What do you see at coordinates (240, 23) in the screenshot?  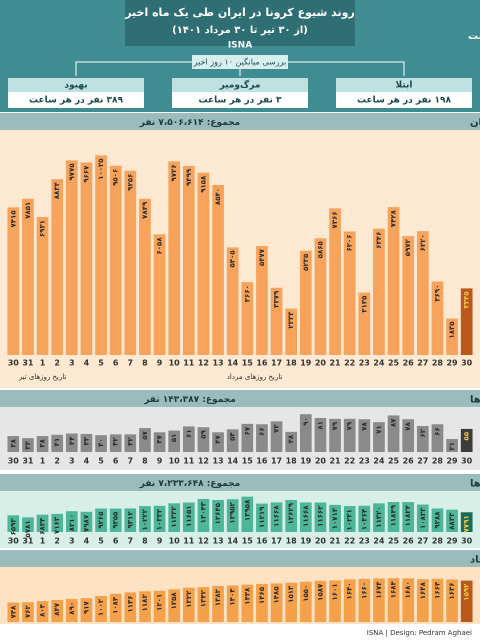 I see `title-box` at bounding box center [240, 23].